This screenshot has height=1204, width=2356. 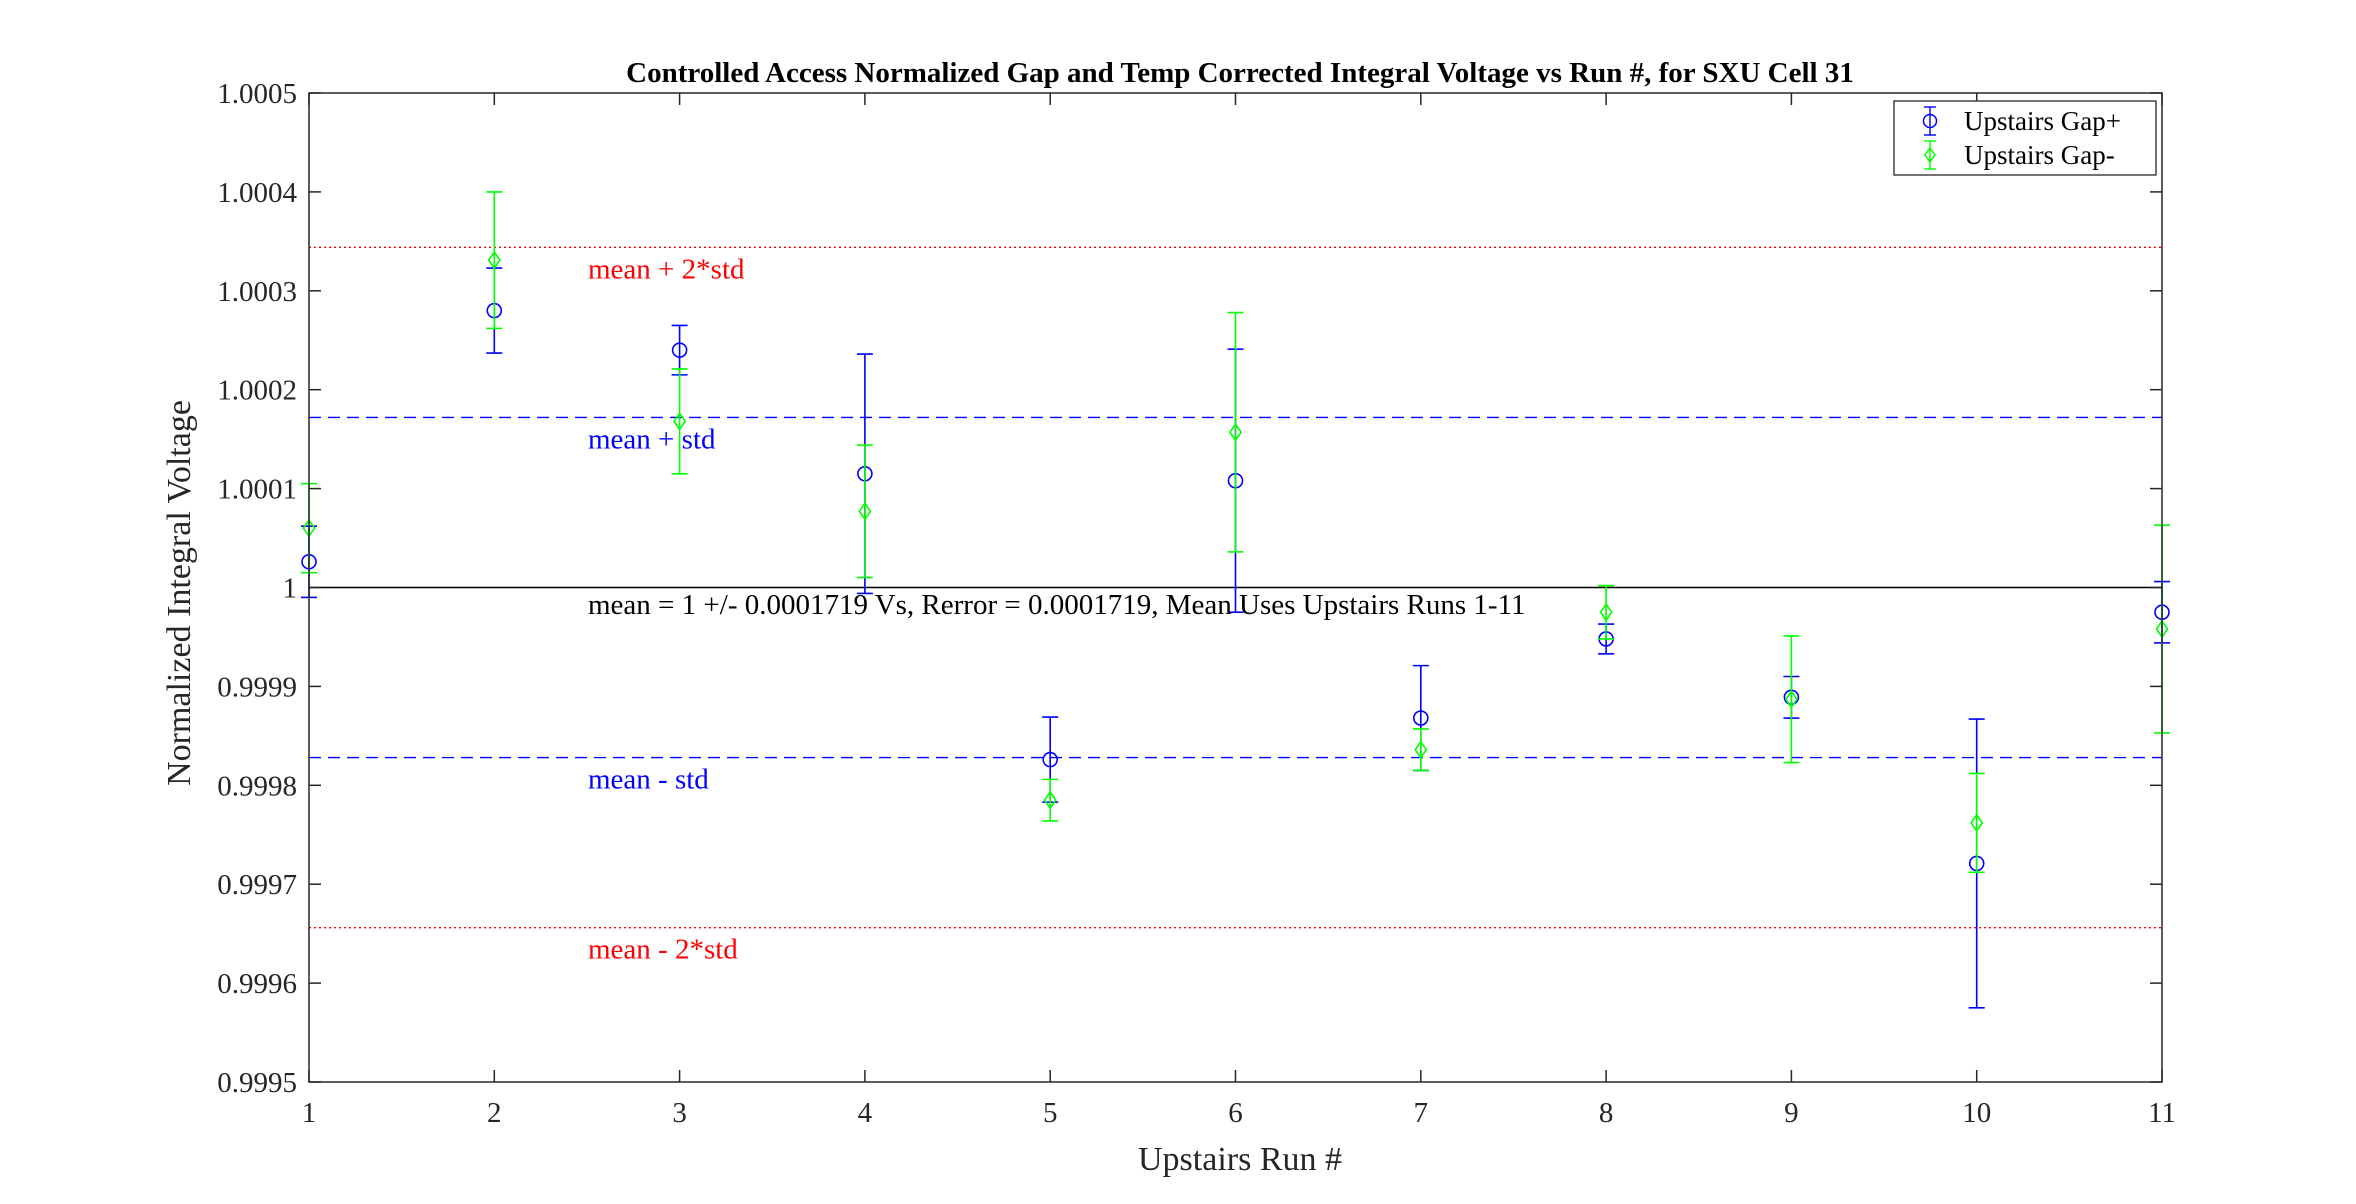 I want to click on x-tick-label: 4, so click(x=865, y=1113).